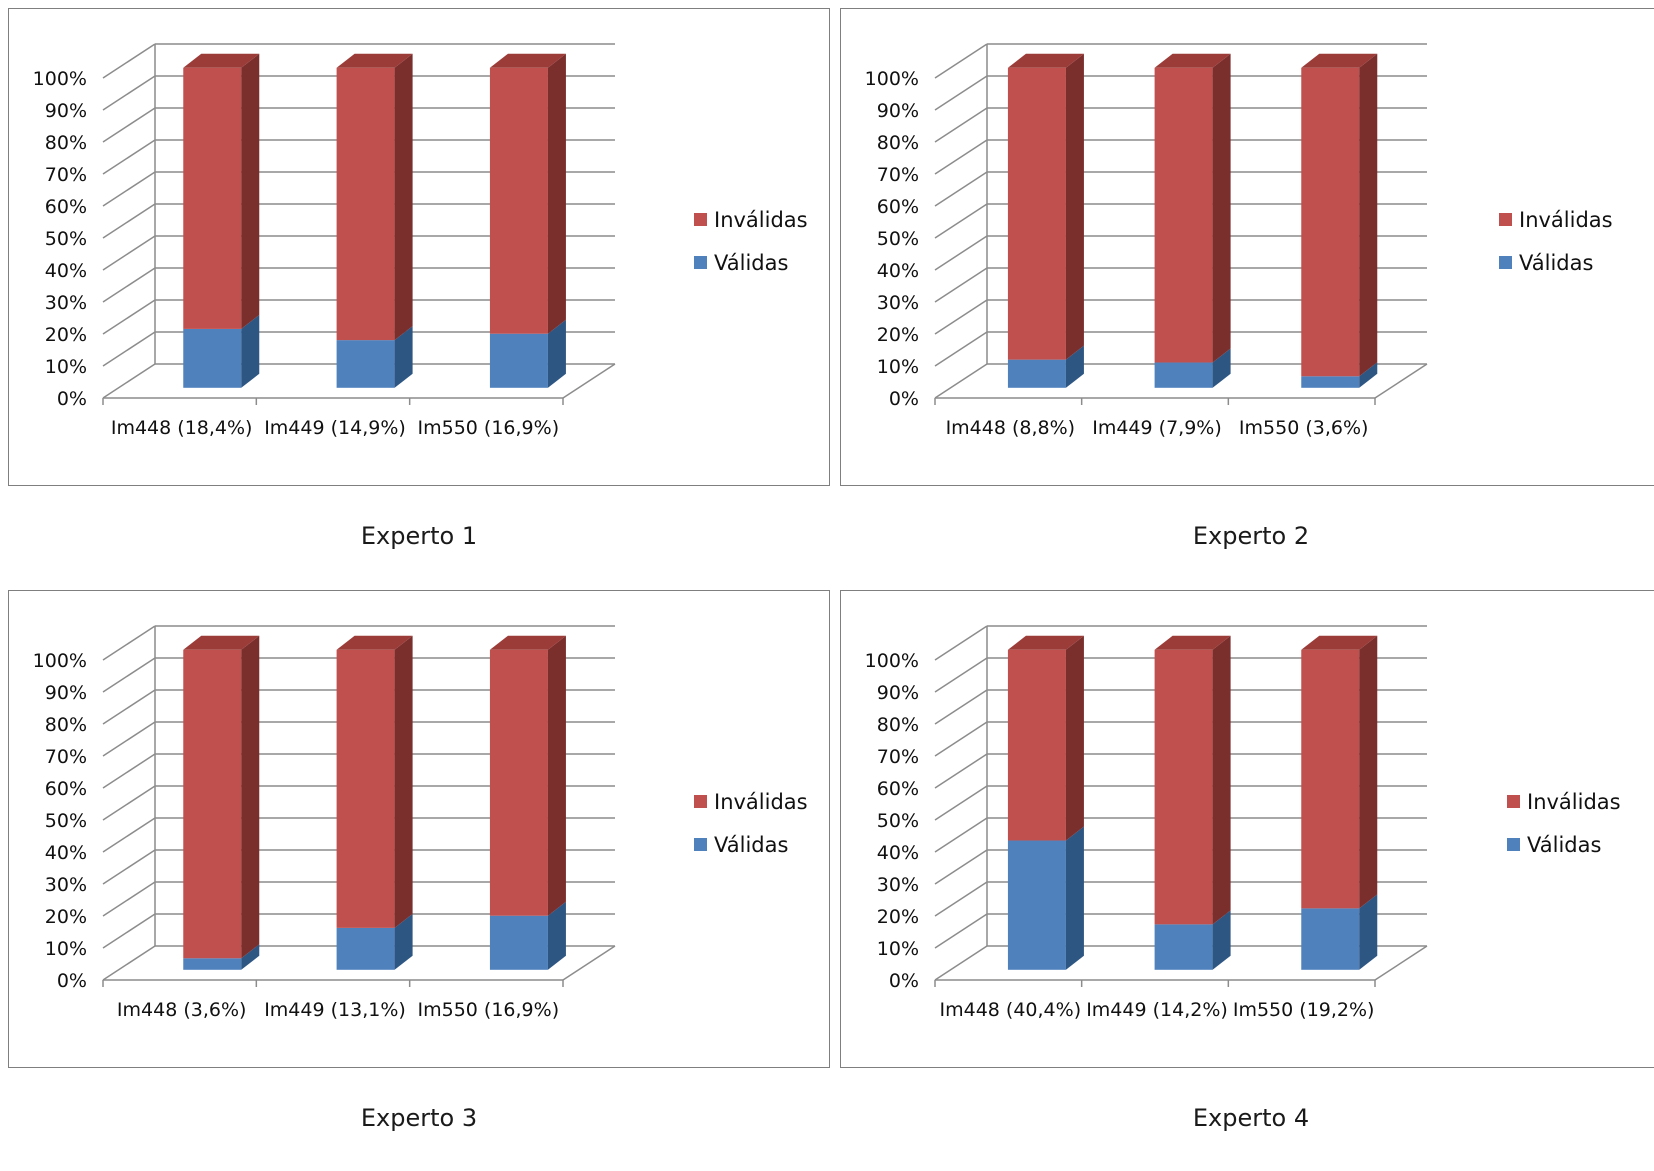 This screenshot has height=1171, width=1654. I want to click on x-tick-label: Im448 (40,4%), so click(1011, 1010).